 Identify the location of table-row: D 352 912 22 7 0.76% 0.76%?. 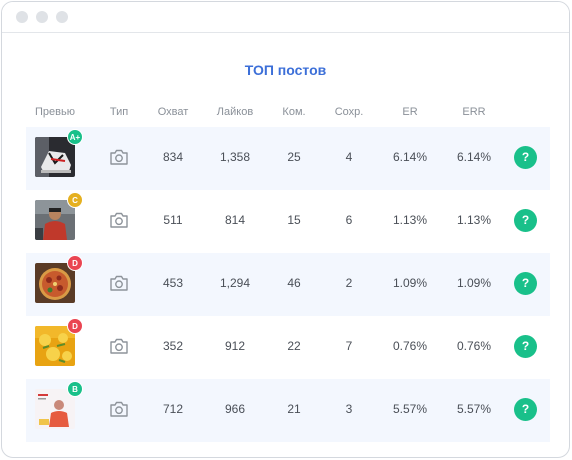
(288, 347).